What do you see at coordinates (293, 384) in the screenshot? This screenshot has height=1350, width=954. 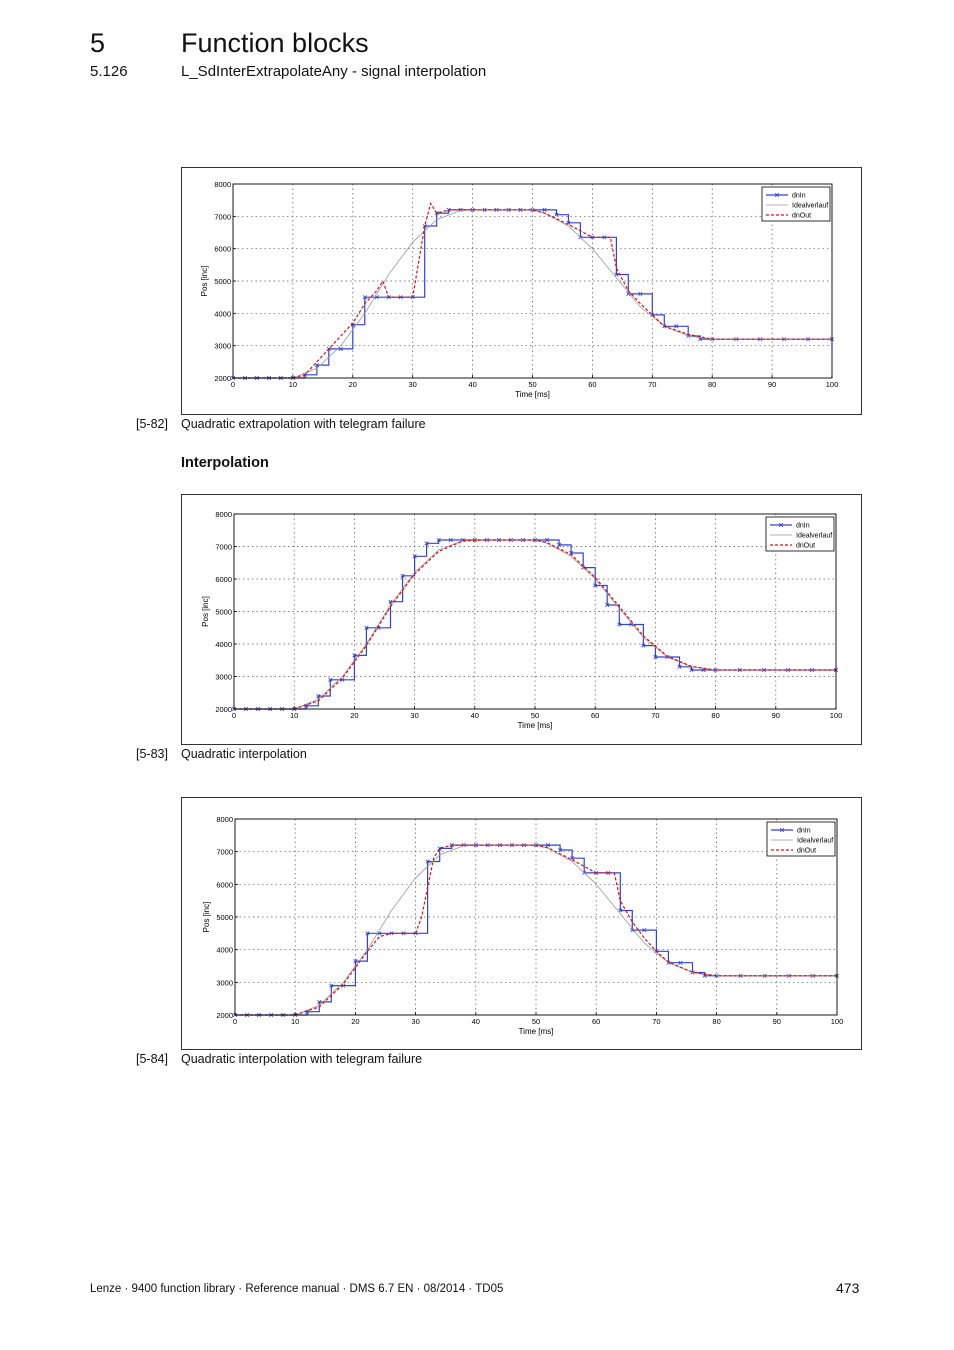 I see `x-tick-label: 10` at bounding box center [293, 384].